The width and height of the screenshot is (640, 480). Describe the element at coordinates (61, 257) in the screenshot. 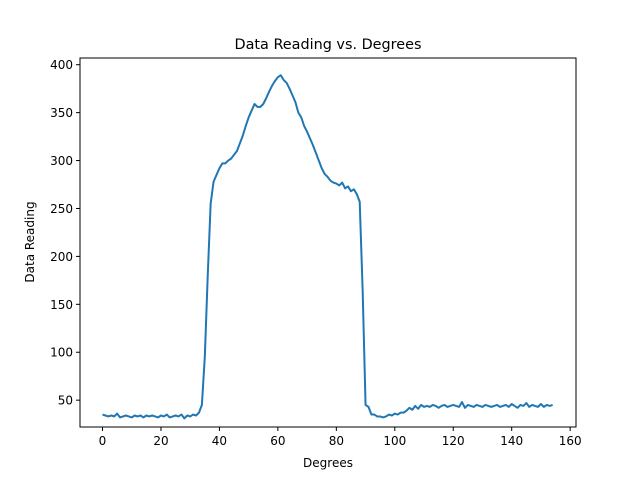

I see `y-tick-label: 200` at that location.